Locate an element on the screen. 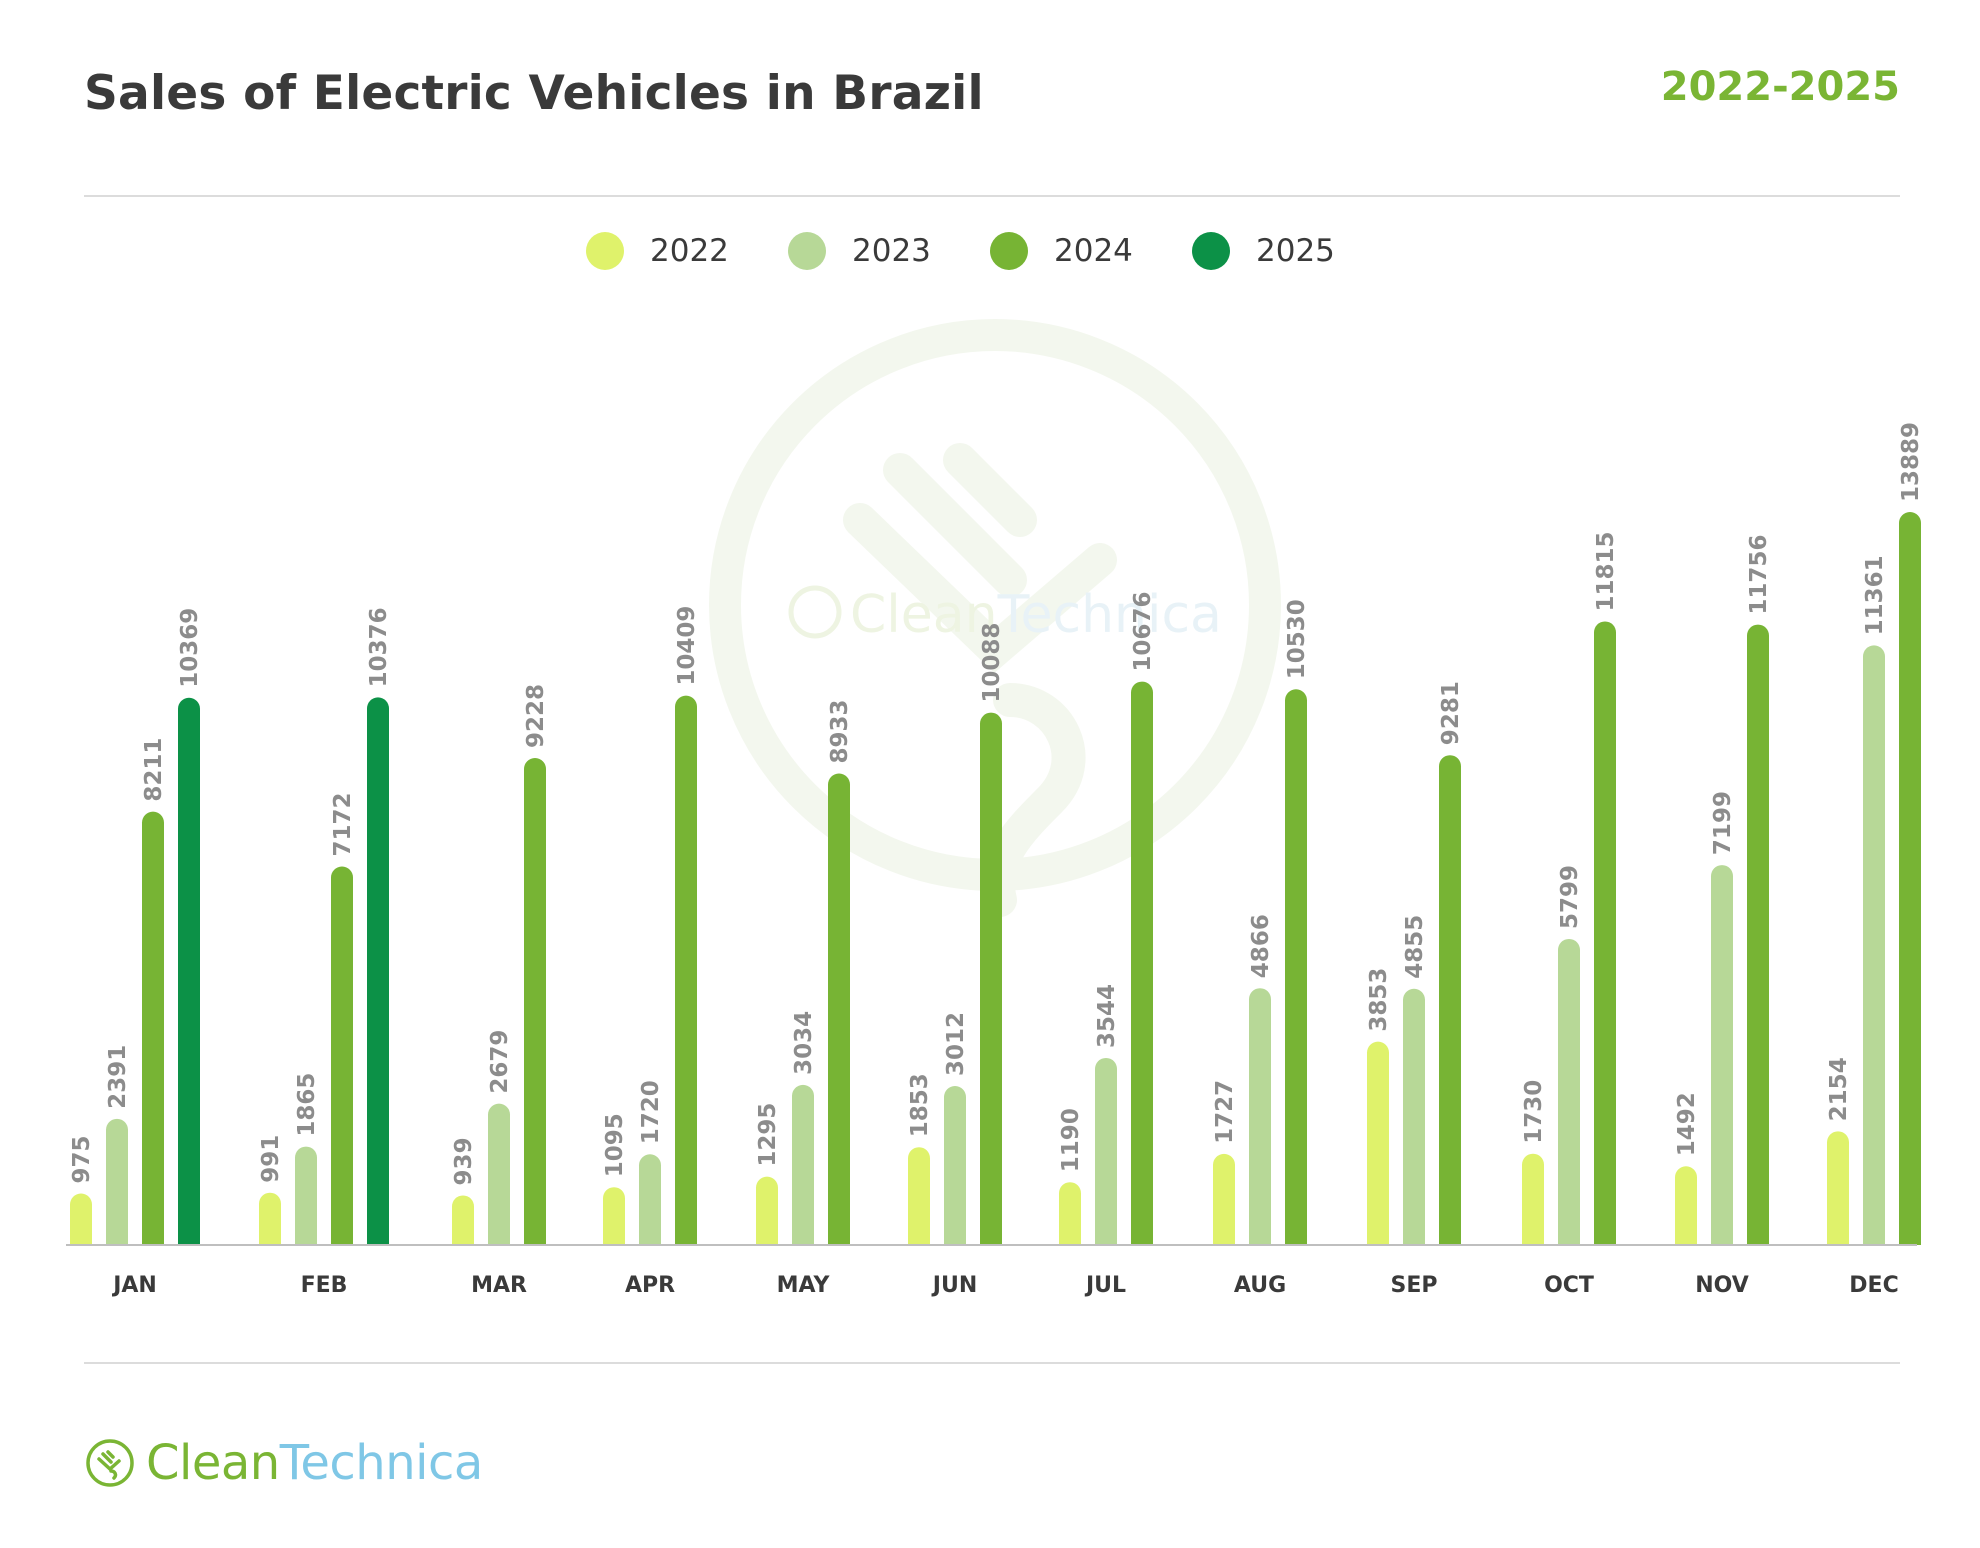  chart-title: Sales of Electric Vehicles in Brazil is located at coordinates (534, 93).